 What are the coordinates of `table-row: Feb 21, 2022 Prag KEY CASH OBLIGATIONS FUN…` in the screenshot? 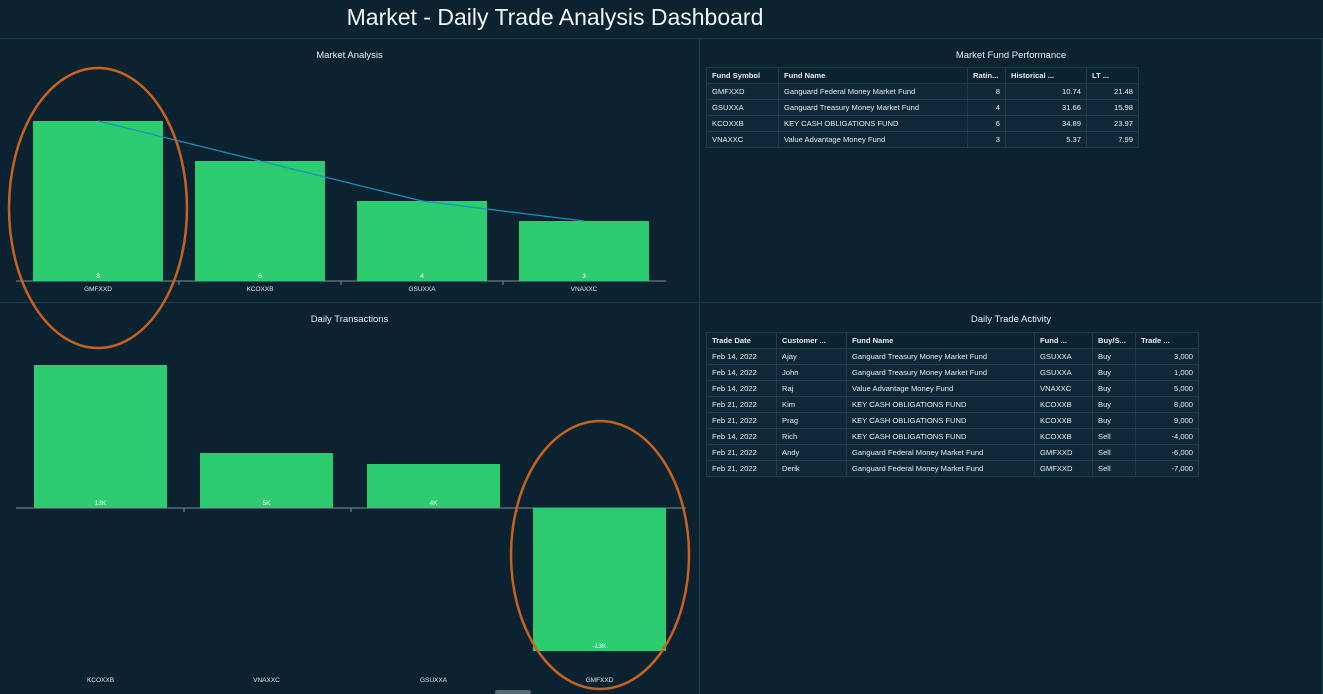 It's located at (952, 420).